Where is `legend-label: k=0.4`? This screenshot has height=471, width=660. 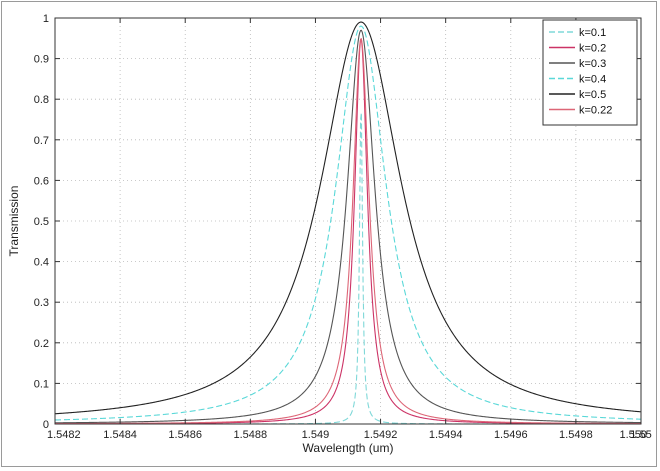 legend-label: k=0.4 is located at coordinates (592, 80).